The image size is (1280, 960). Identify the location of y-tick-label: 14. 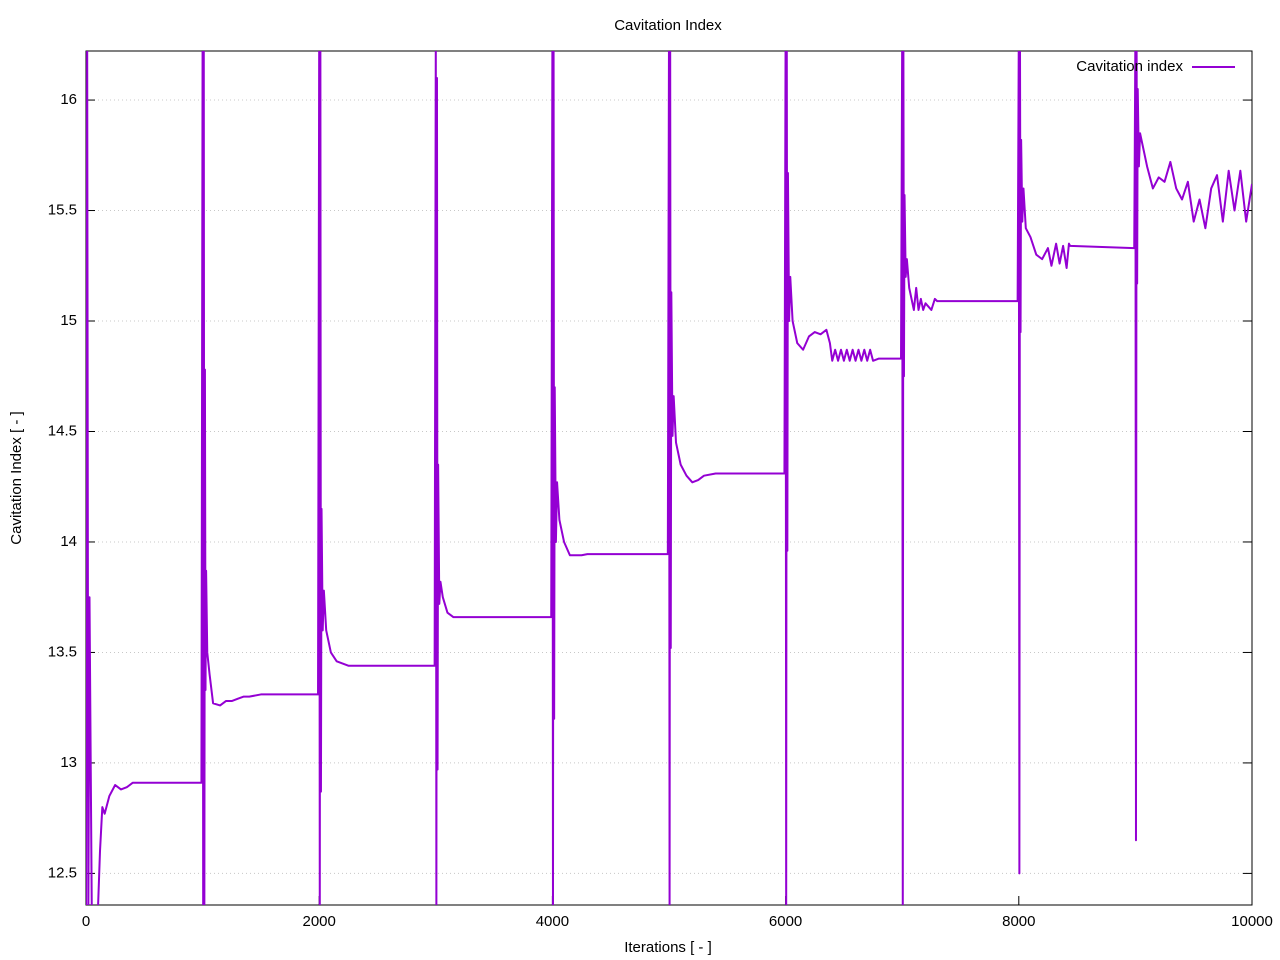
(68, 541).